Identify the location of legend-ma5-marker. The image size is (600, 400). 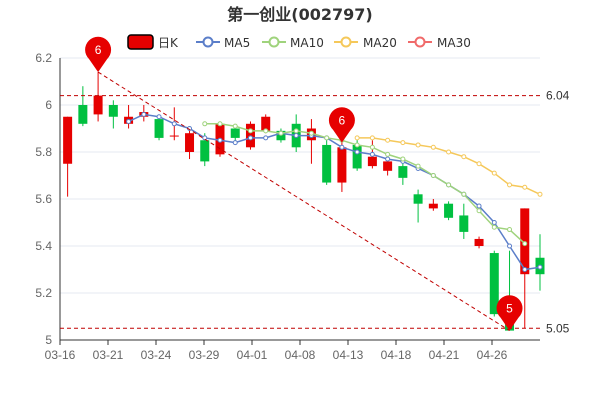
(208, 42).